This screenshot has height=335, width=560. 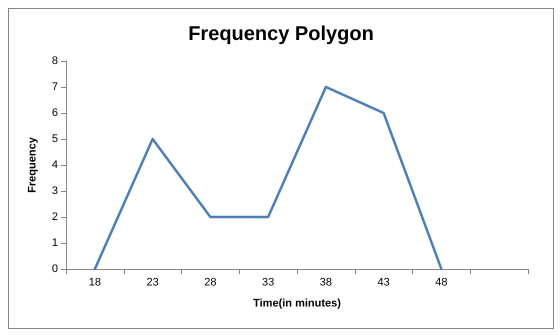 What do you see at coordinates (55, 191) in the screenshot?
I see `y-tick-label: 3` at bounding box center [55, 191].